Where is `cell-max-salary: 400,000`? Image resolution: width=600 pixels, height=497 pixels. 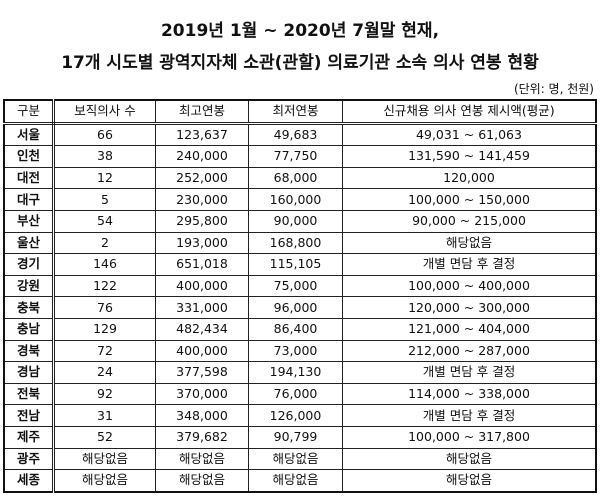 cell-max-salary: 400,000 is located at coordinates (202, 286).